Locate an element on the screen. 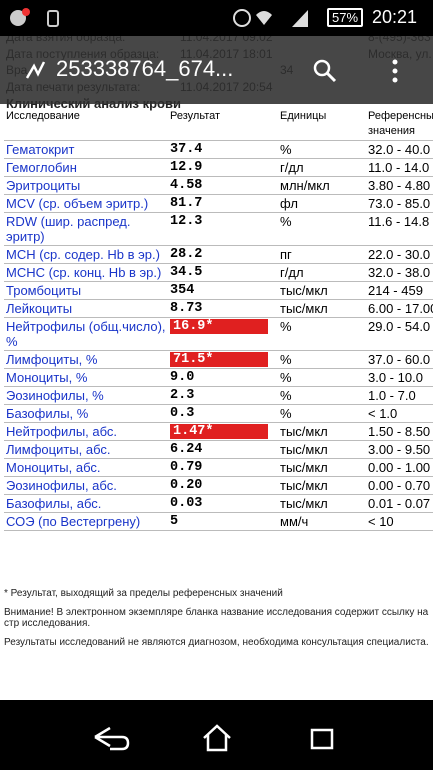 Image resolution: width=433 pixels, height=775 pixels. test-name-link: Базофилы, % is located at coordinates (86, 413).